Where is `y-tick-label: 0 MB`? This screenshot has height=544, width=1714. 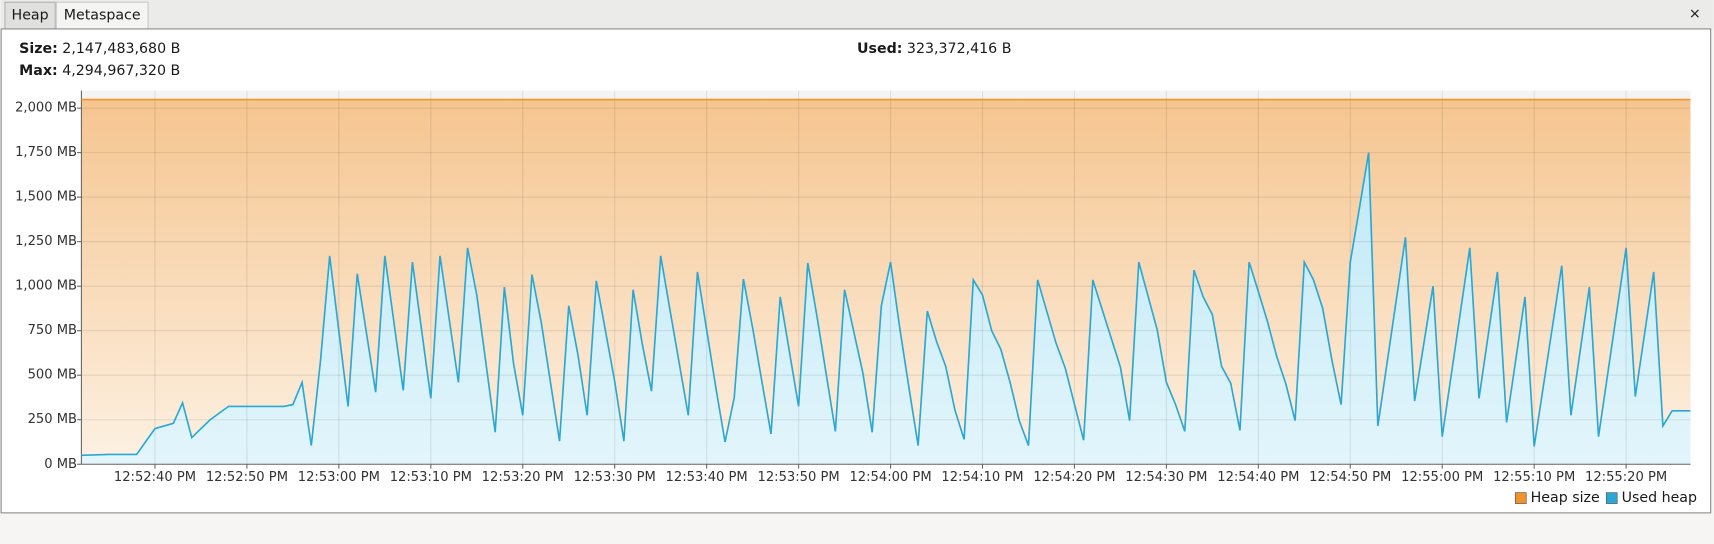
y-tick-label: 0 MB is located at coordinates (60, 464).